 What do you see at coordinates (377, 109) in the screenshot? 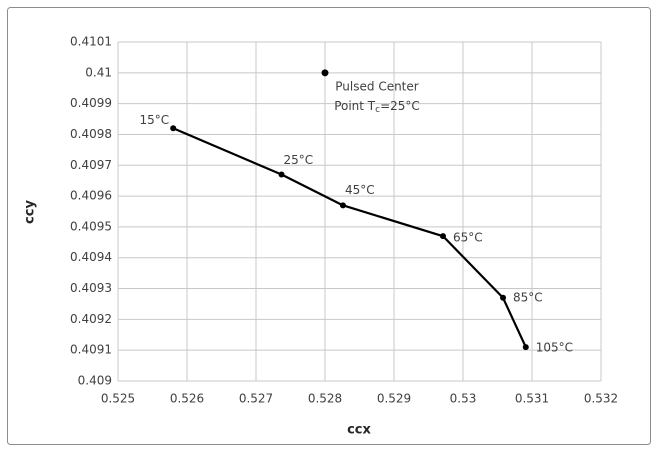
I see `annotation-subscript: c` at bounding box center [377, 109].